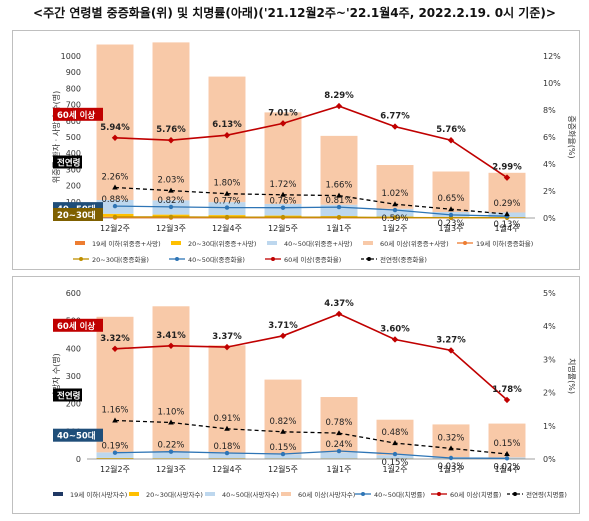  Describe the element at coordinates (506, 467) in the screenshot. I see `data-label-age40-50: 0.02%` at that location.